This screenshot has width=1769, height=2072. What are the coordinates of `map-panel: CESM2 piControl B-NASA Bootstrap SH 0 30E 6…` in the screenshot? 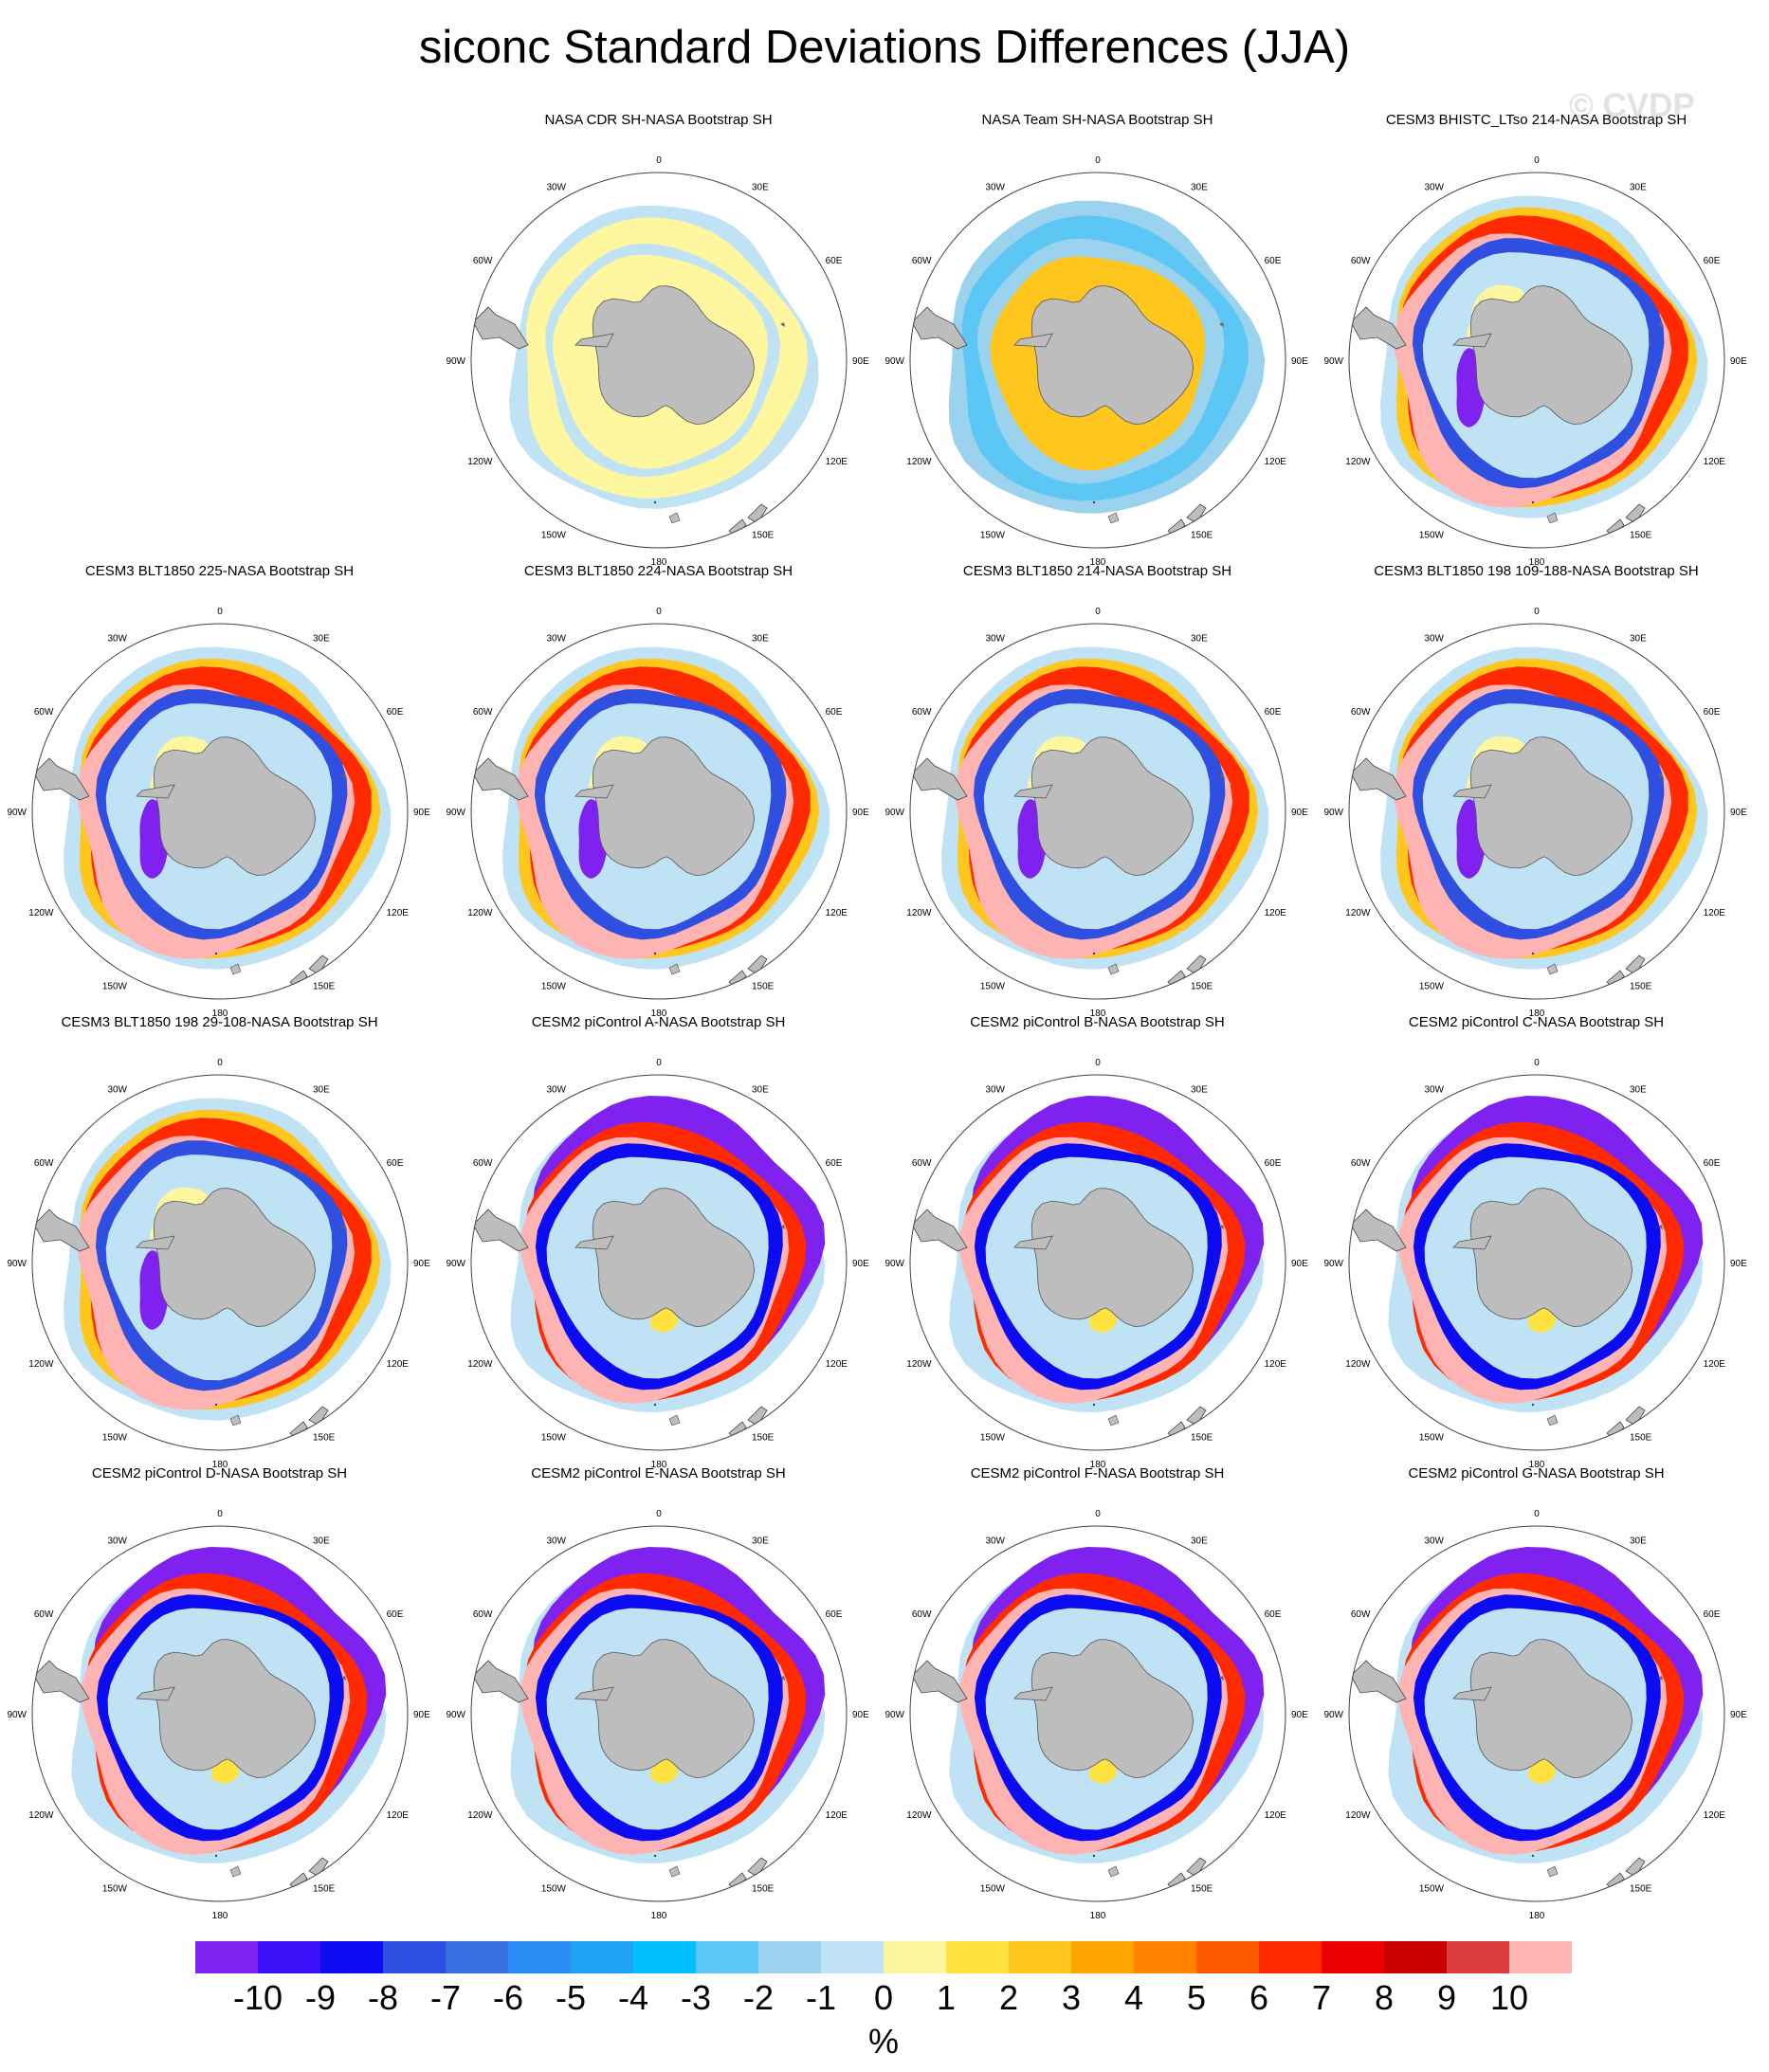 It's located at (1097, 1241).